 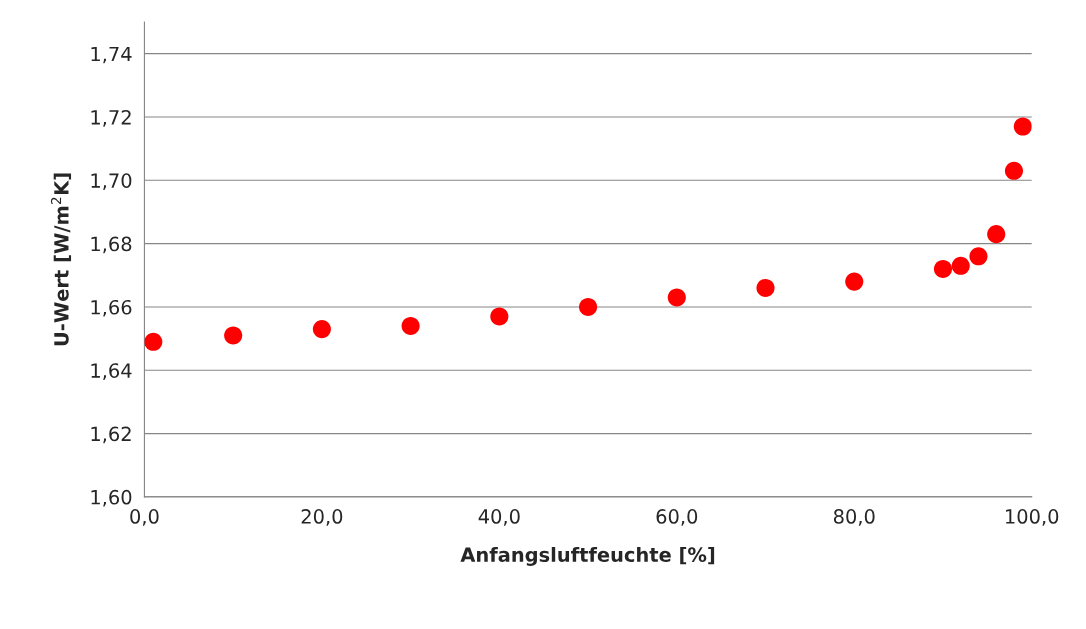 I want to click on y-tick-label: 1,74, so click(x=111, y=55).